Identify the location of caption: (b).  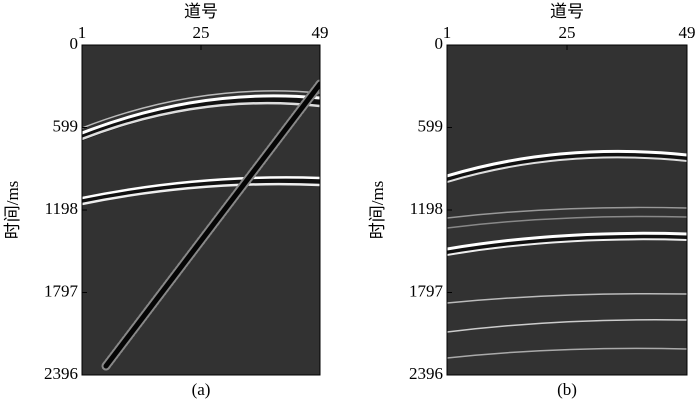
(567, 389).